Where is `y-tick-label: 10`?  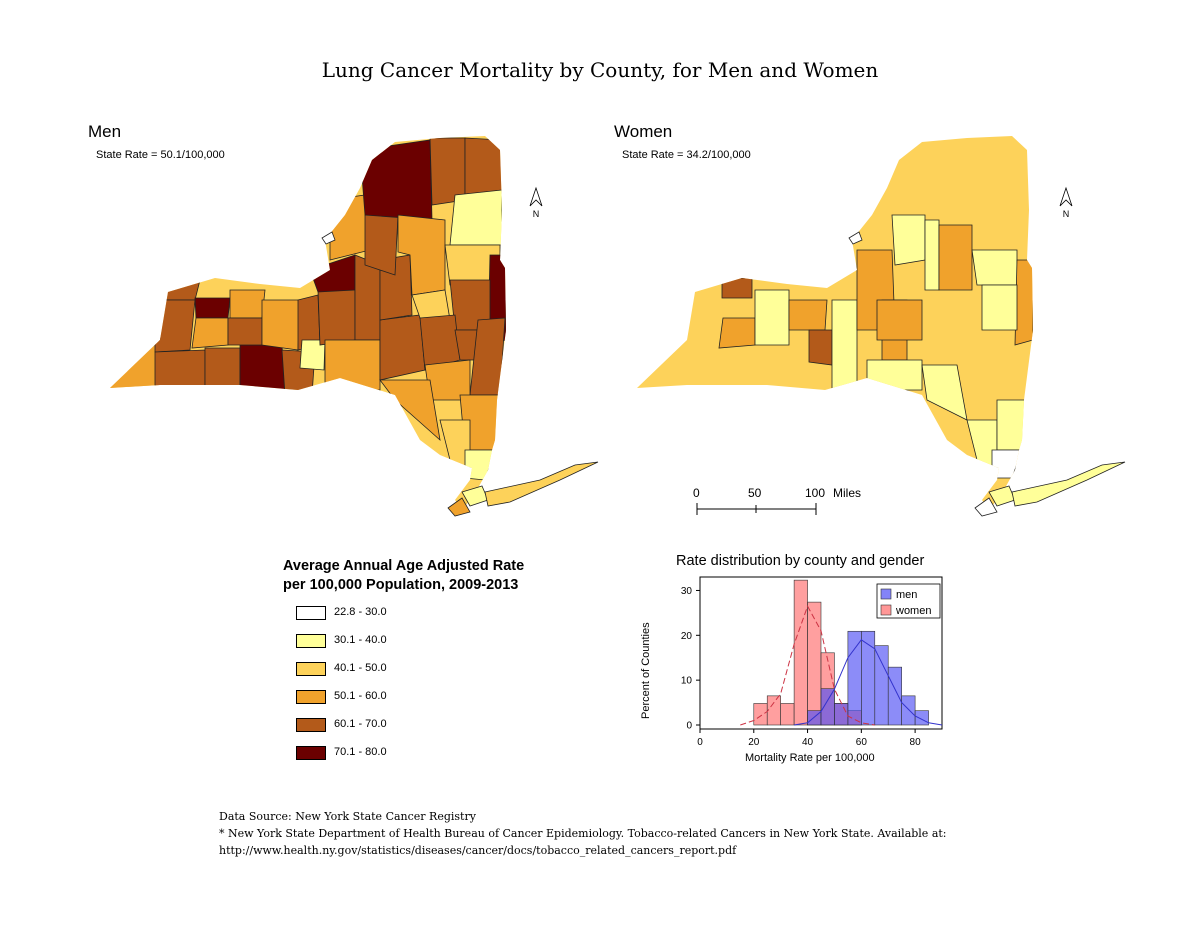 y-tick-label: 10 is located at coordinates (687, 681).